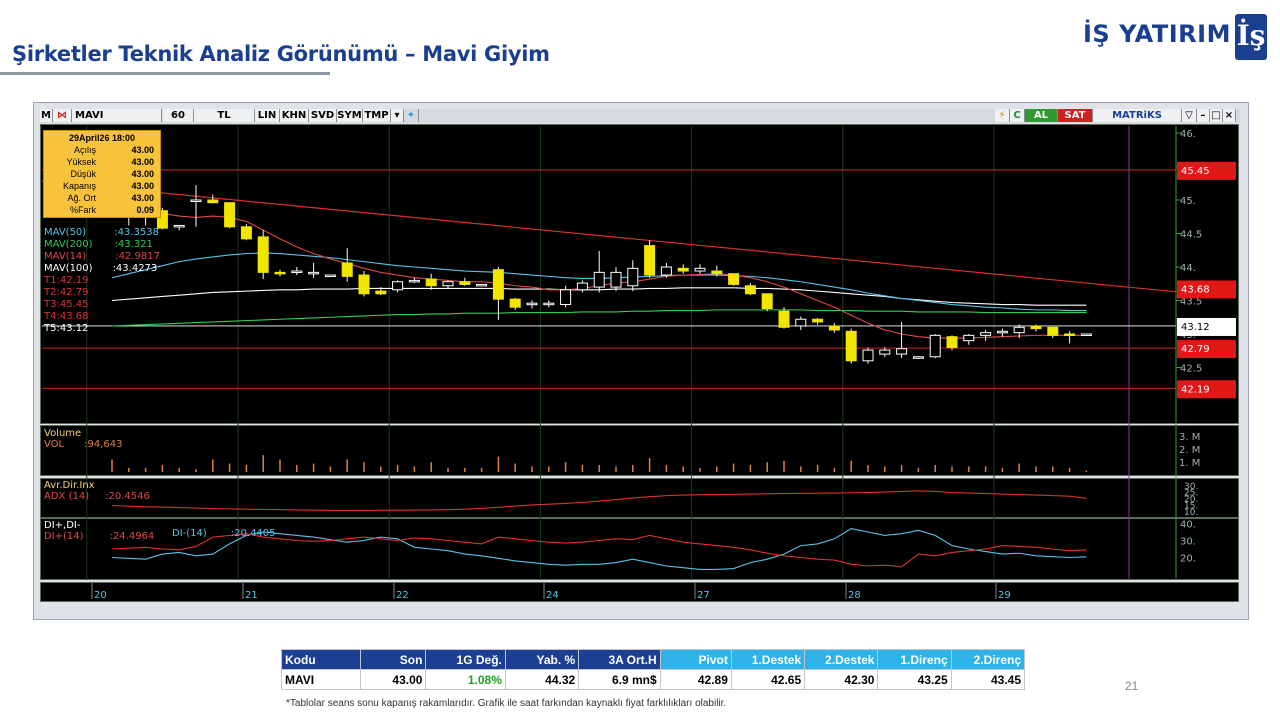  Describe the element at coordinates (102, 256) in the screenshot. I see `mav14-legend: MAV(14):42.9817` at that location.